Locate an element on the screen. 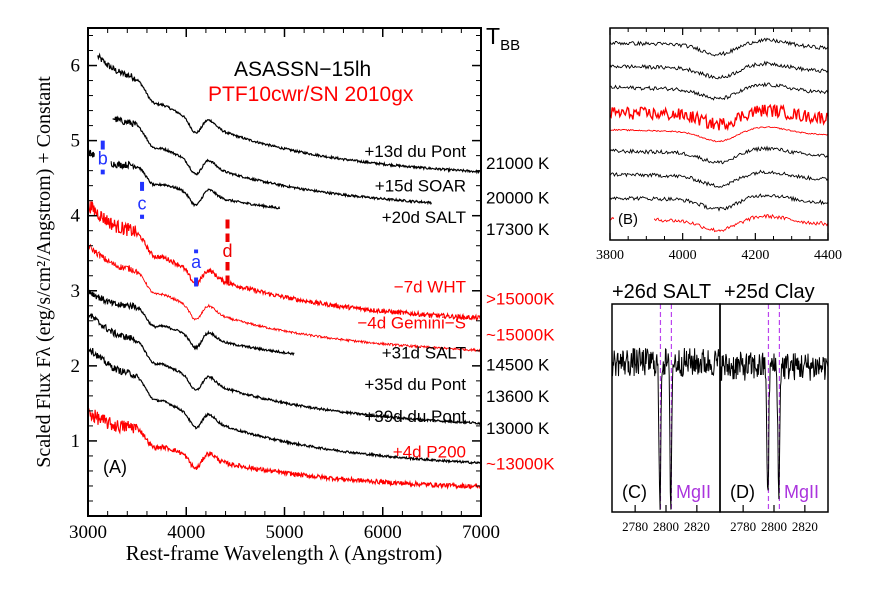  panel-d-title: +25d Clay is located at coordinates (769, 292).